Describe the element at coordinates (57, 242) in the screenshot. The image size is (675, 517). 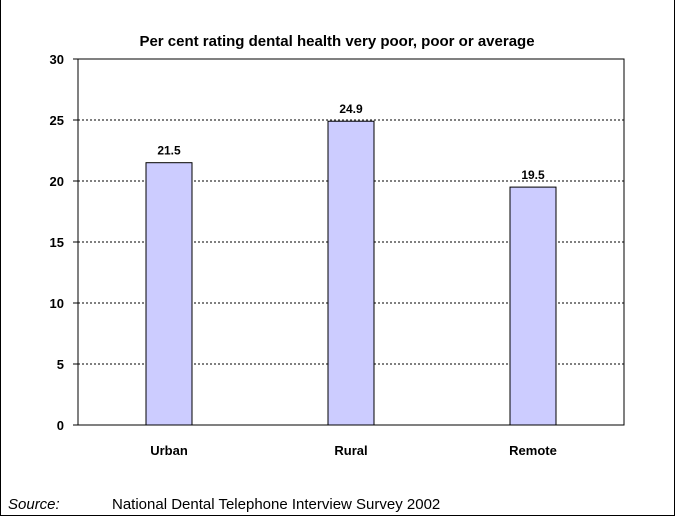
I see `y-tick-label: 15` at that location.